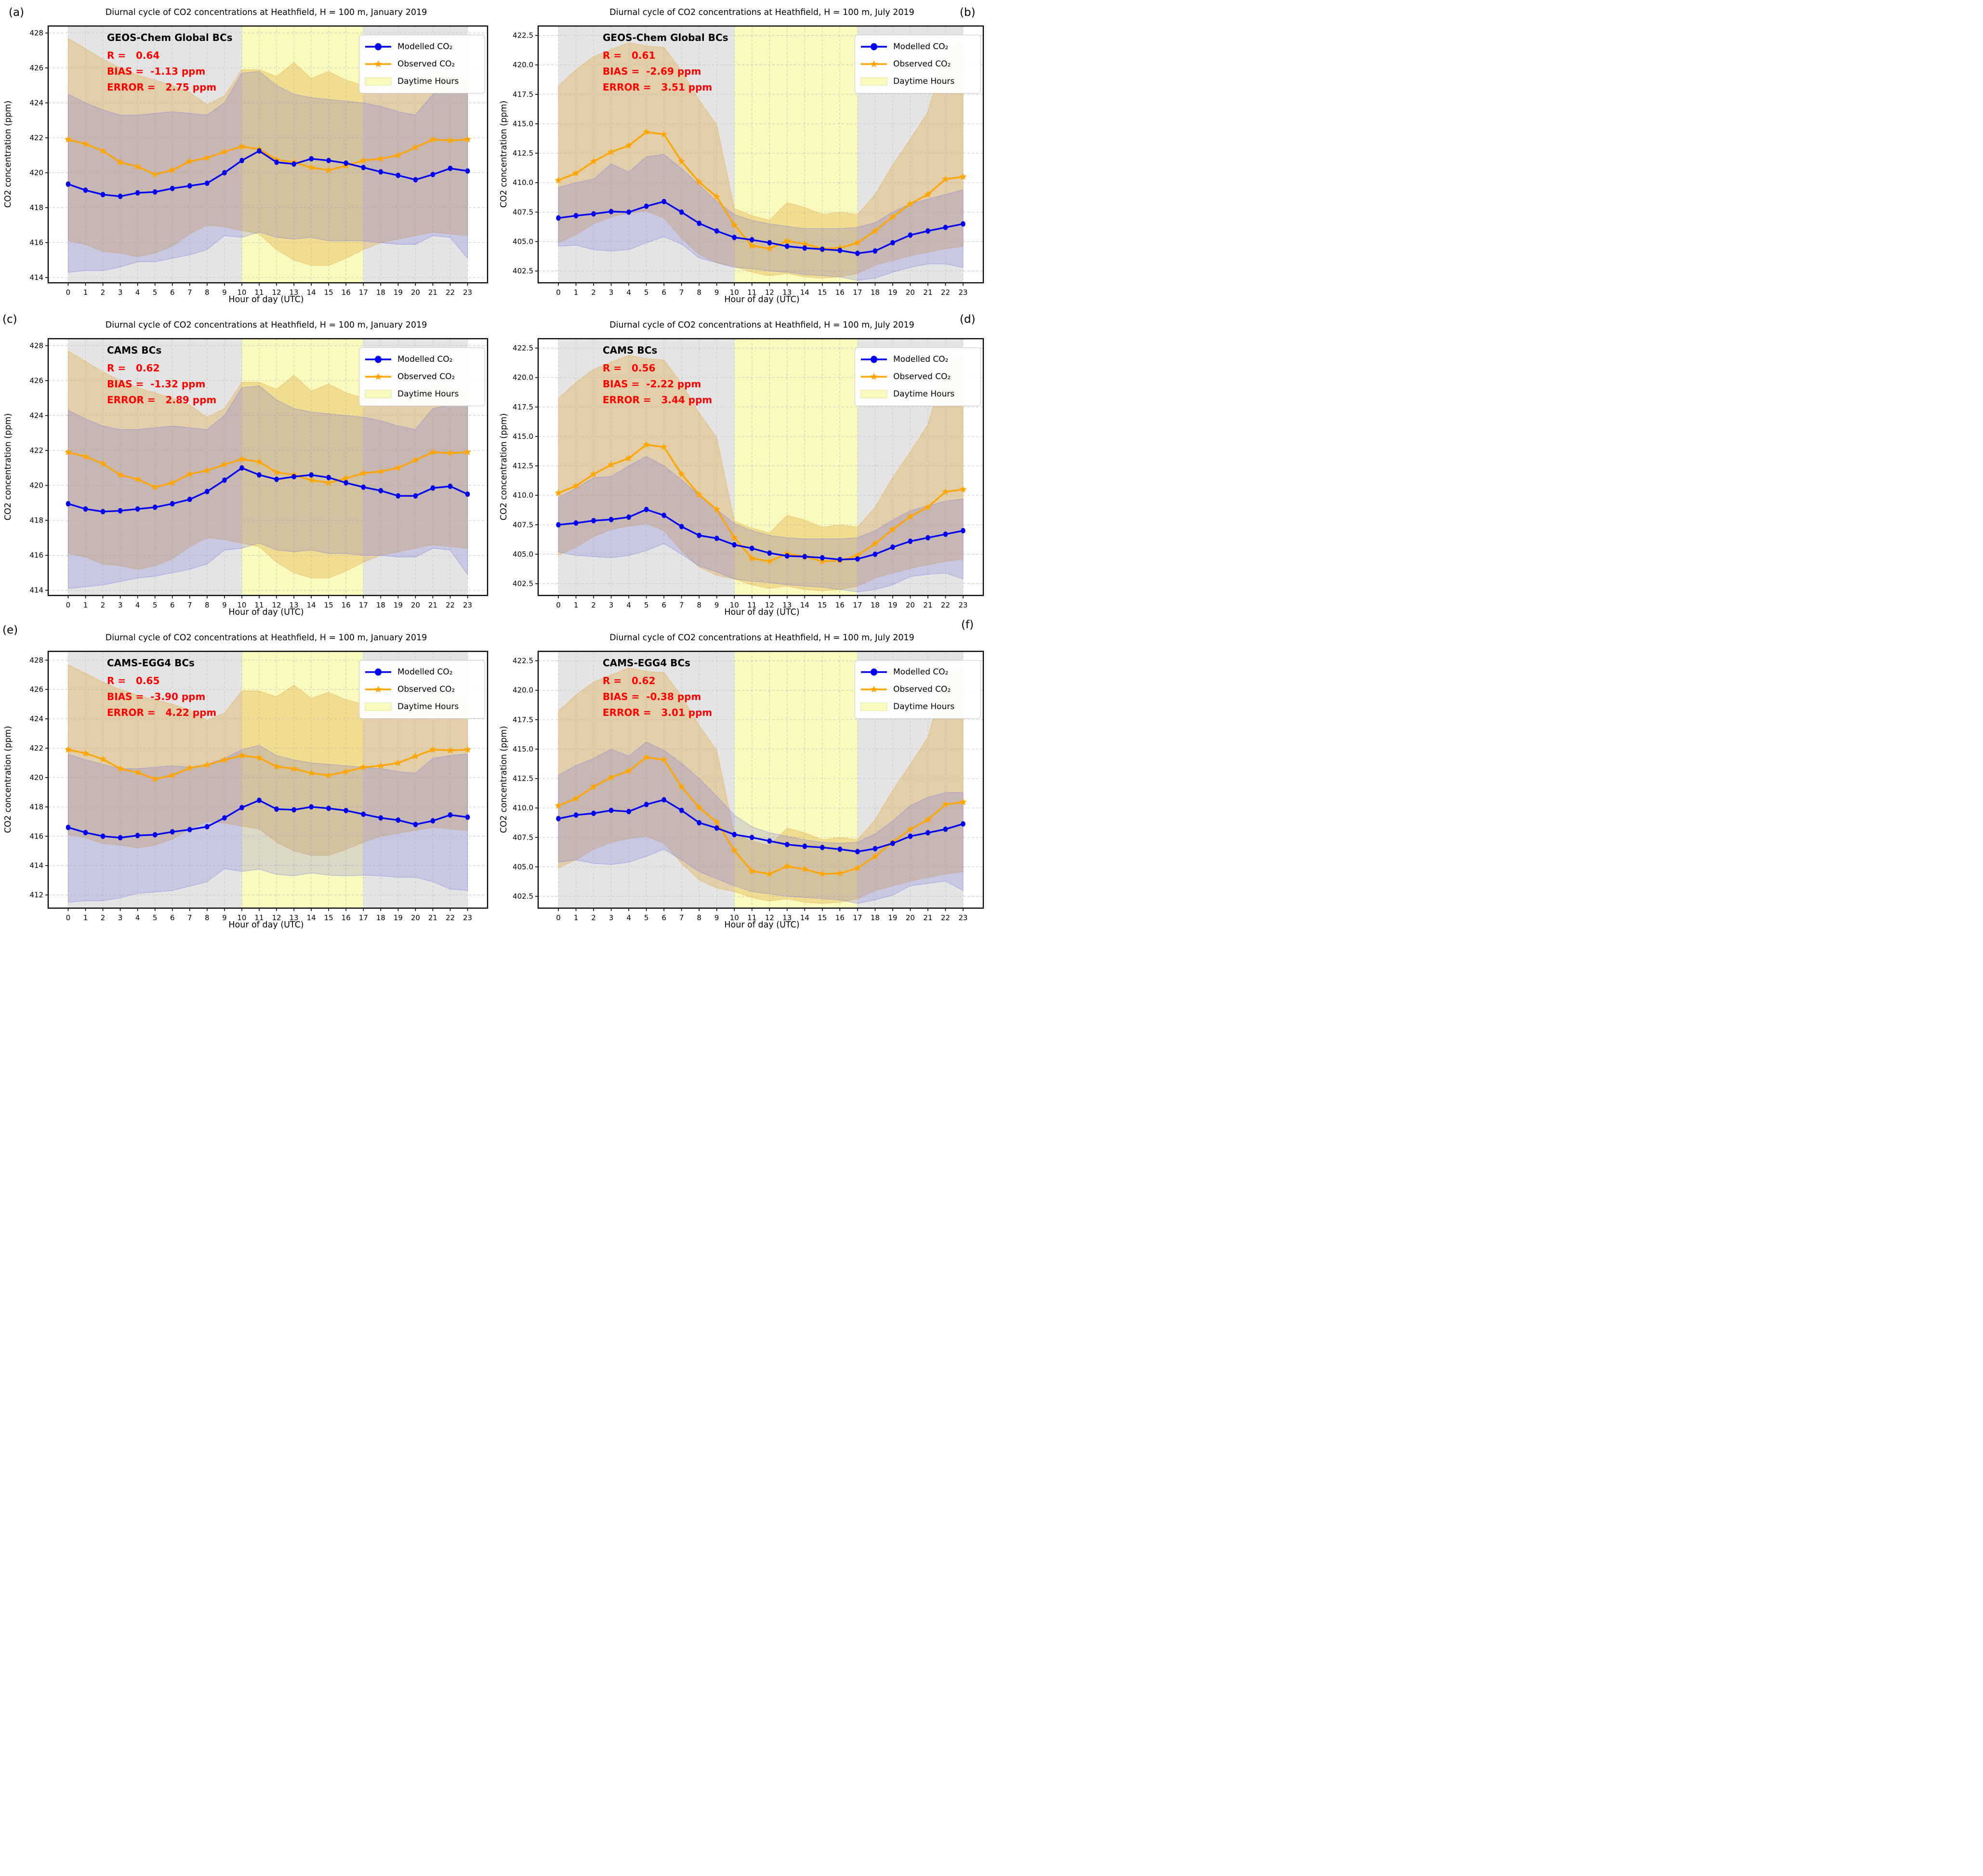  I want to click on svg-text: 12, so click(769, 292).